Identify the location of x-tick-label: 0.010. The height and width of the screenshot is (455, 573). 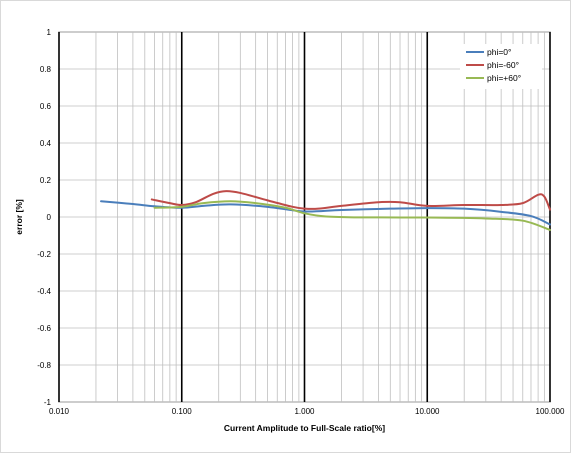
(59, 411).